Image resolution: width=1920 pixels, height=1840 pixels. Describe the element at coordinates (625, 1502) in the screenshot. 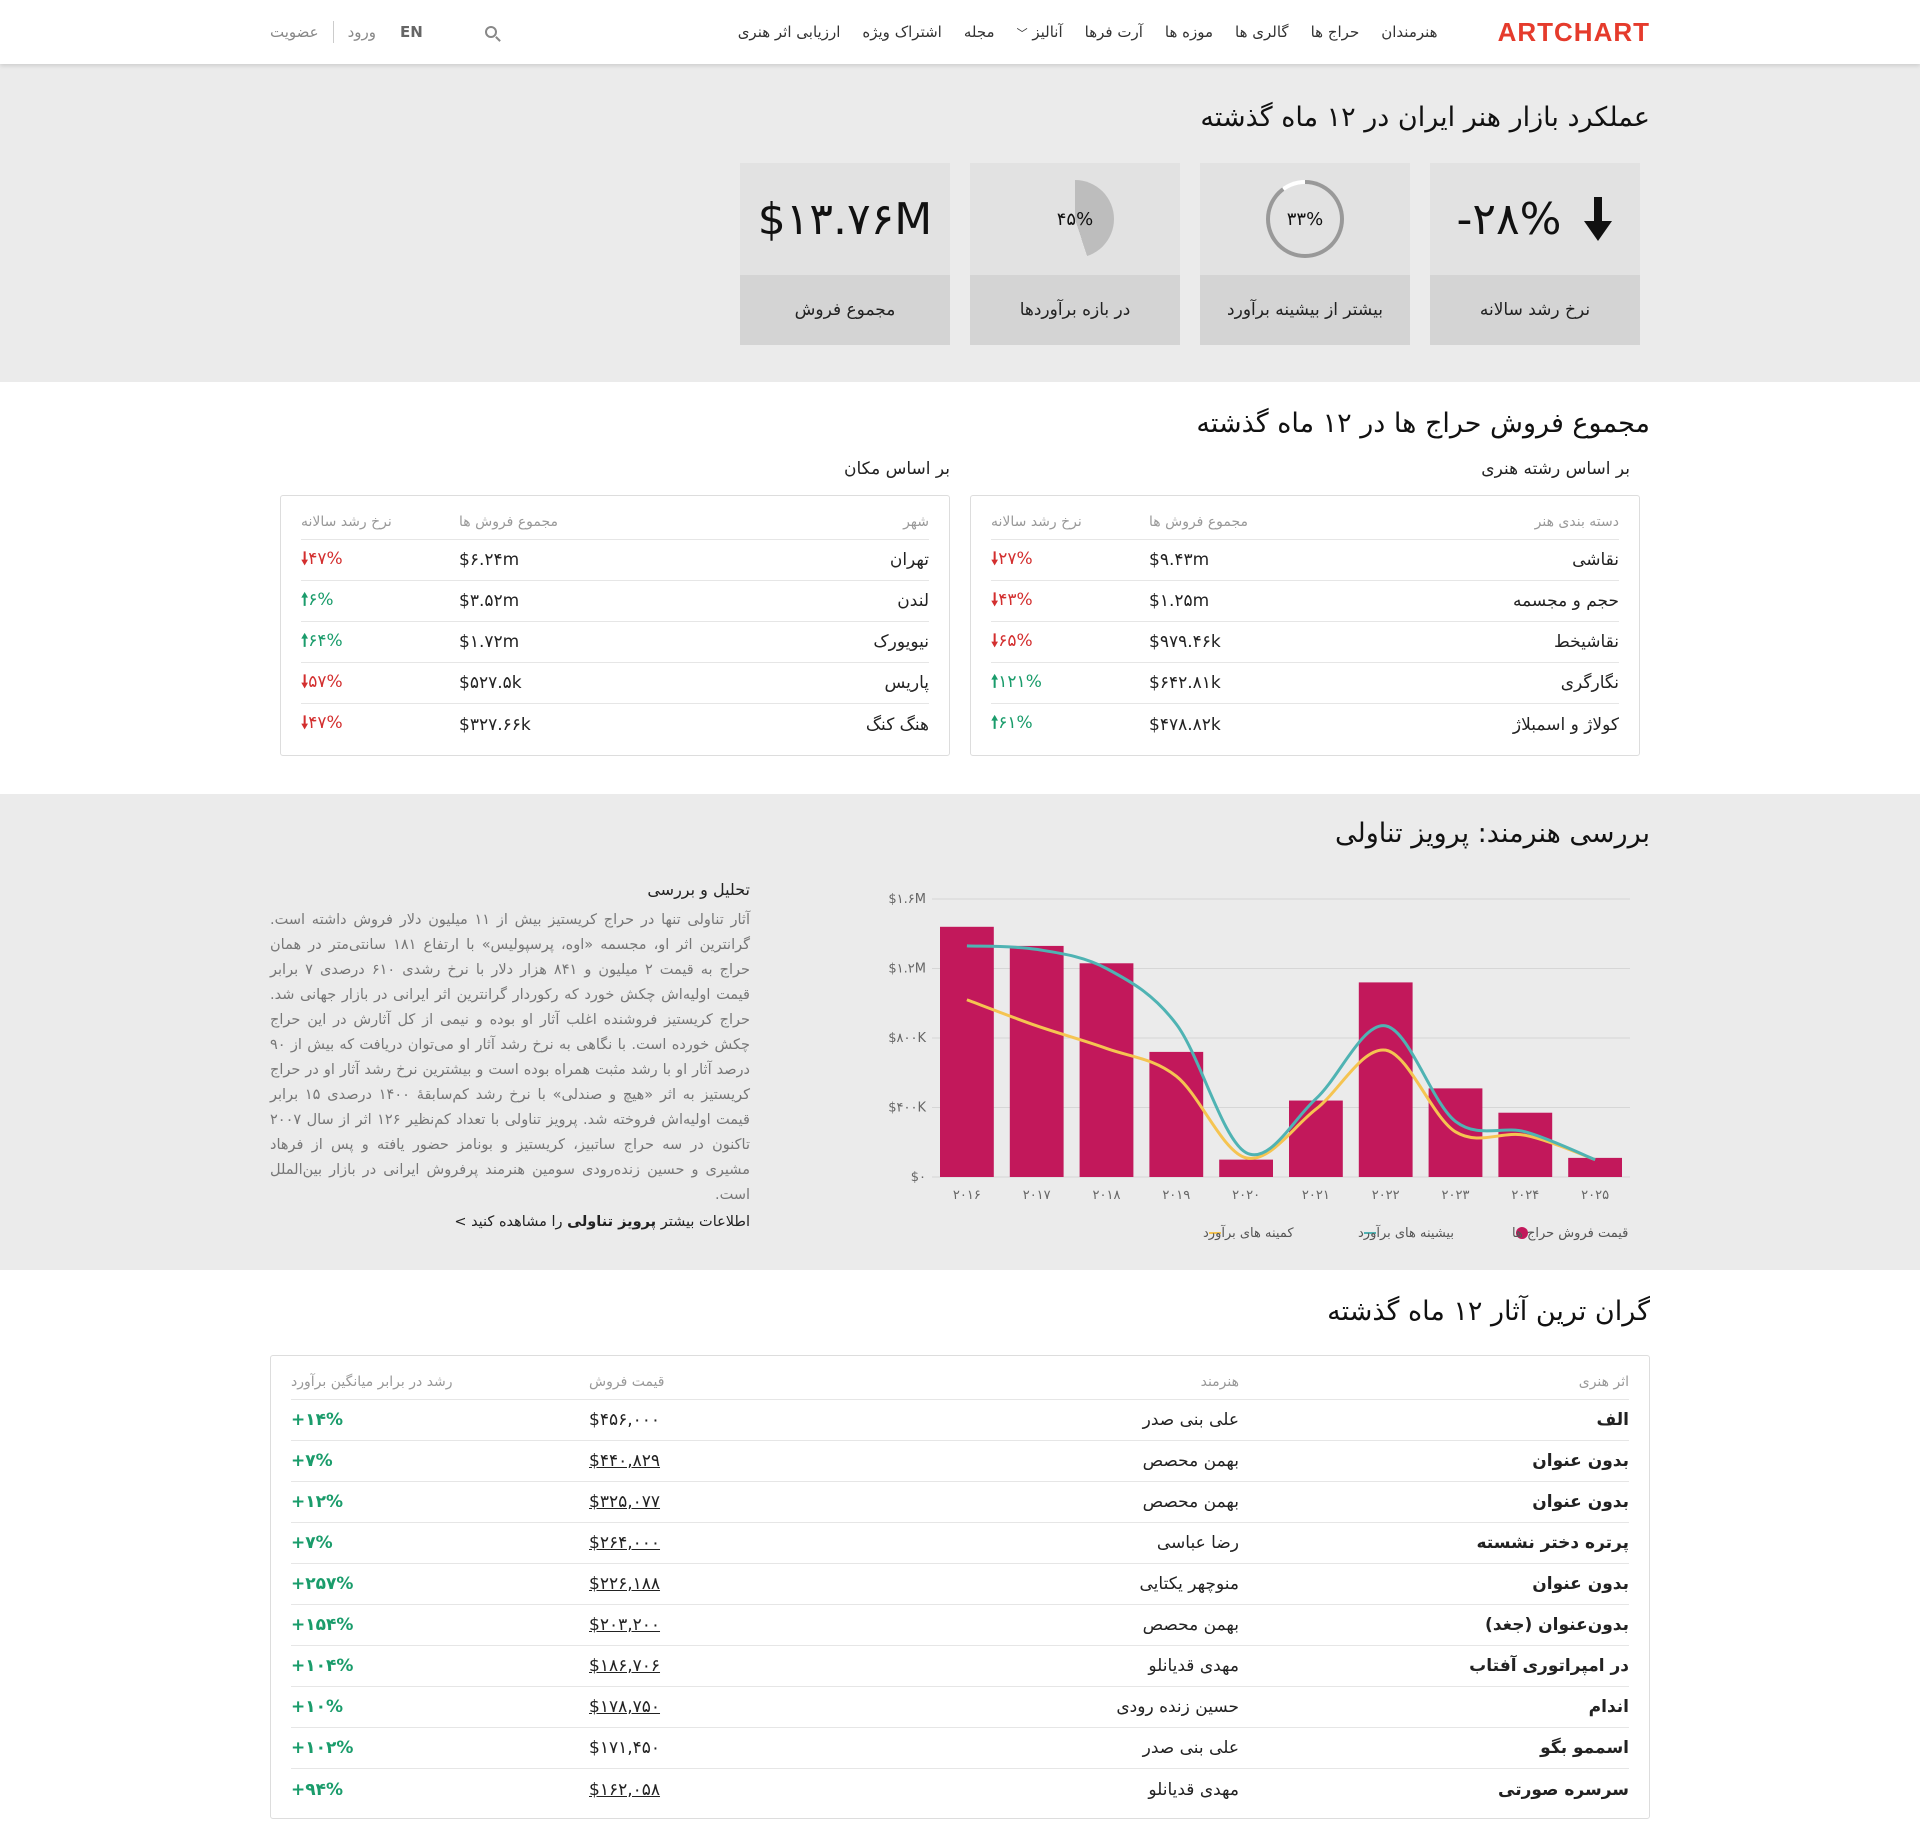

I see `work-price: $۳۲۵,۰۷۷` at that location.